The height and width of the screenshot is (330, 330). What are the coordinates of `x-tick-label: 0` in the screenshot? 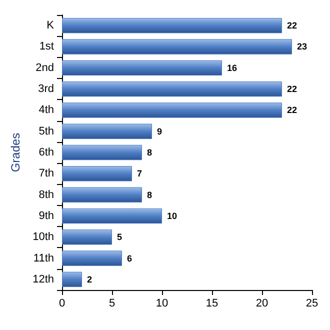 It's located at (62, 304).